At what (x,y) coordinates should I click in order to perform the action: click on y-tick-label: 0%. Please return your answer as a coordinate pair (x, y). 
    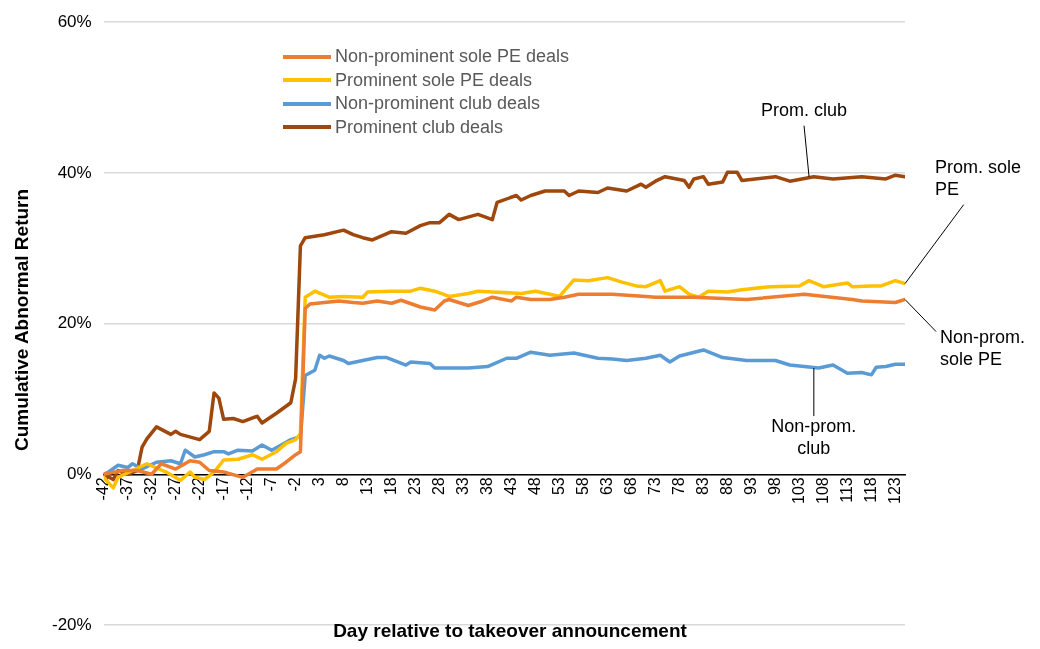
    Looking at the image, I should click on (79, 473).